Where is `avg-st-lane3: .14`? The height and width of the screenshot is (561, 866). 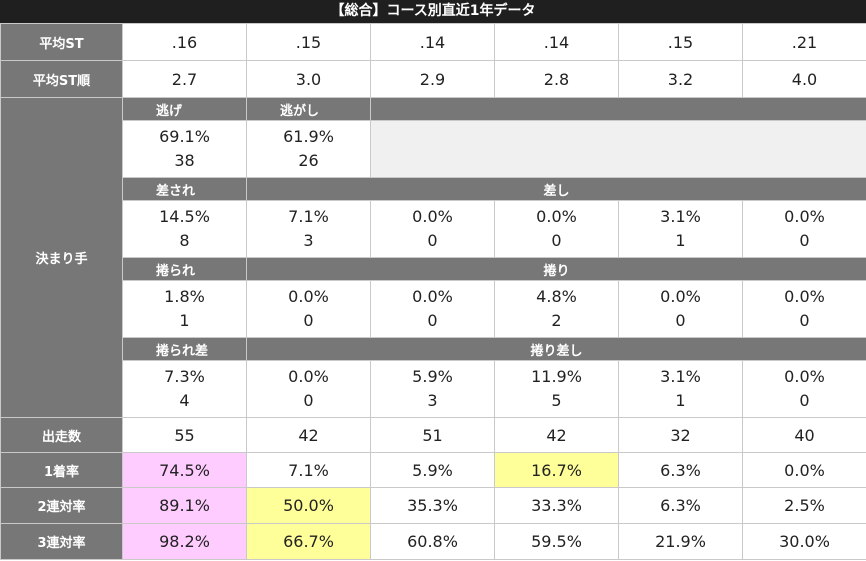 avg-st-lane3: .14 is located at coordinates (432, 42).